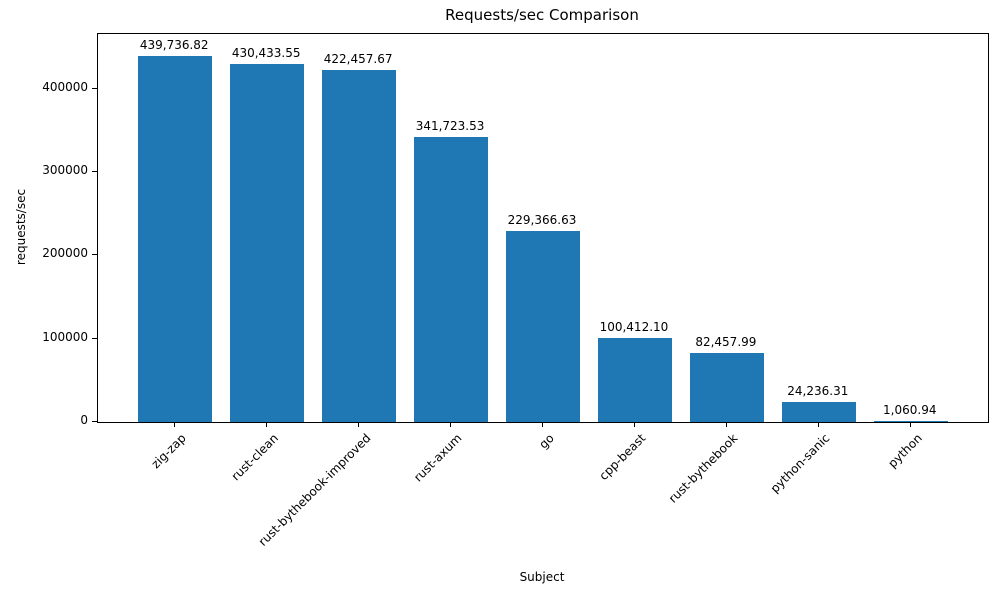 This screenshot has height=600, width=1000. Describe the element at coordinates (905, 451) in the screenshot. I see `x-tick-label: python` at that location.